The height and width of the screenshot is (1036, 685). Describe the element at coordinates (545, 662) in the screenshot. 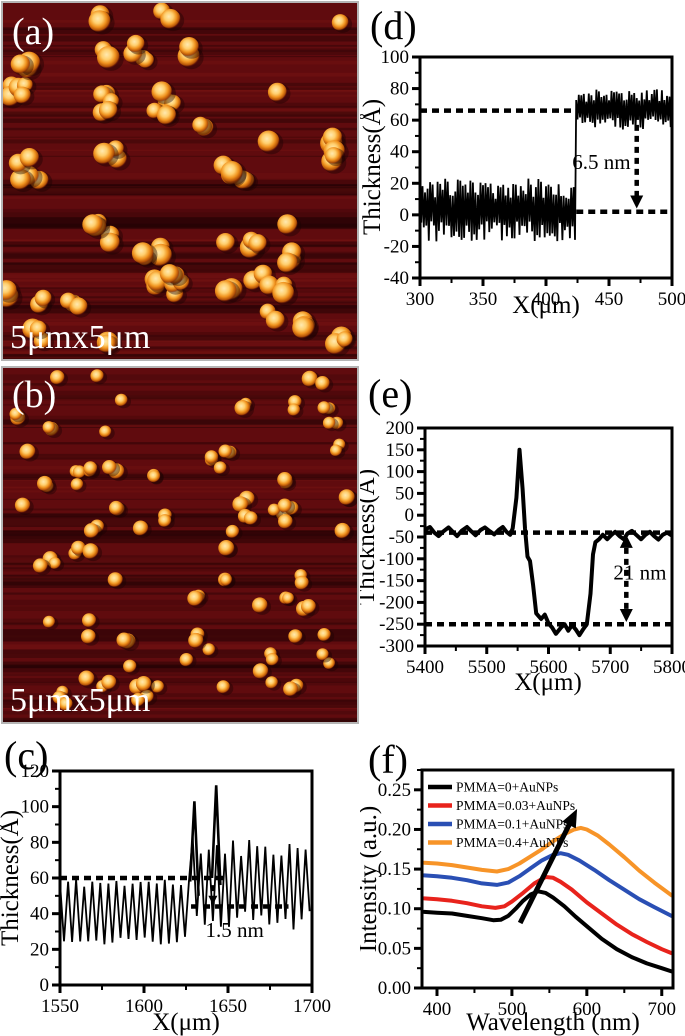

I see `x-axis: 5400 5500 5600 5700 5800` at that location.